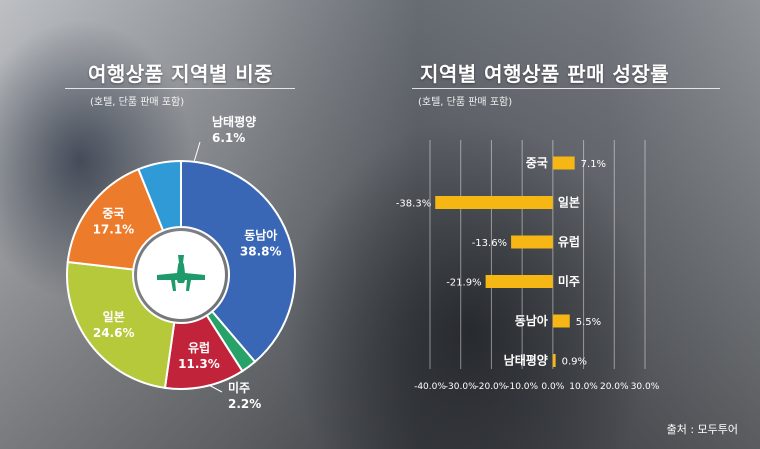 This screenshot has width=760, height=449. What do you see at coordinates (526, 360) in the screenshot?
I see `bar-category-label: 남태평양` at bounding box center [526, 360].